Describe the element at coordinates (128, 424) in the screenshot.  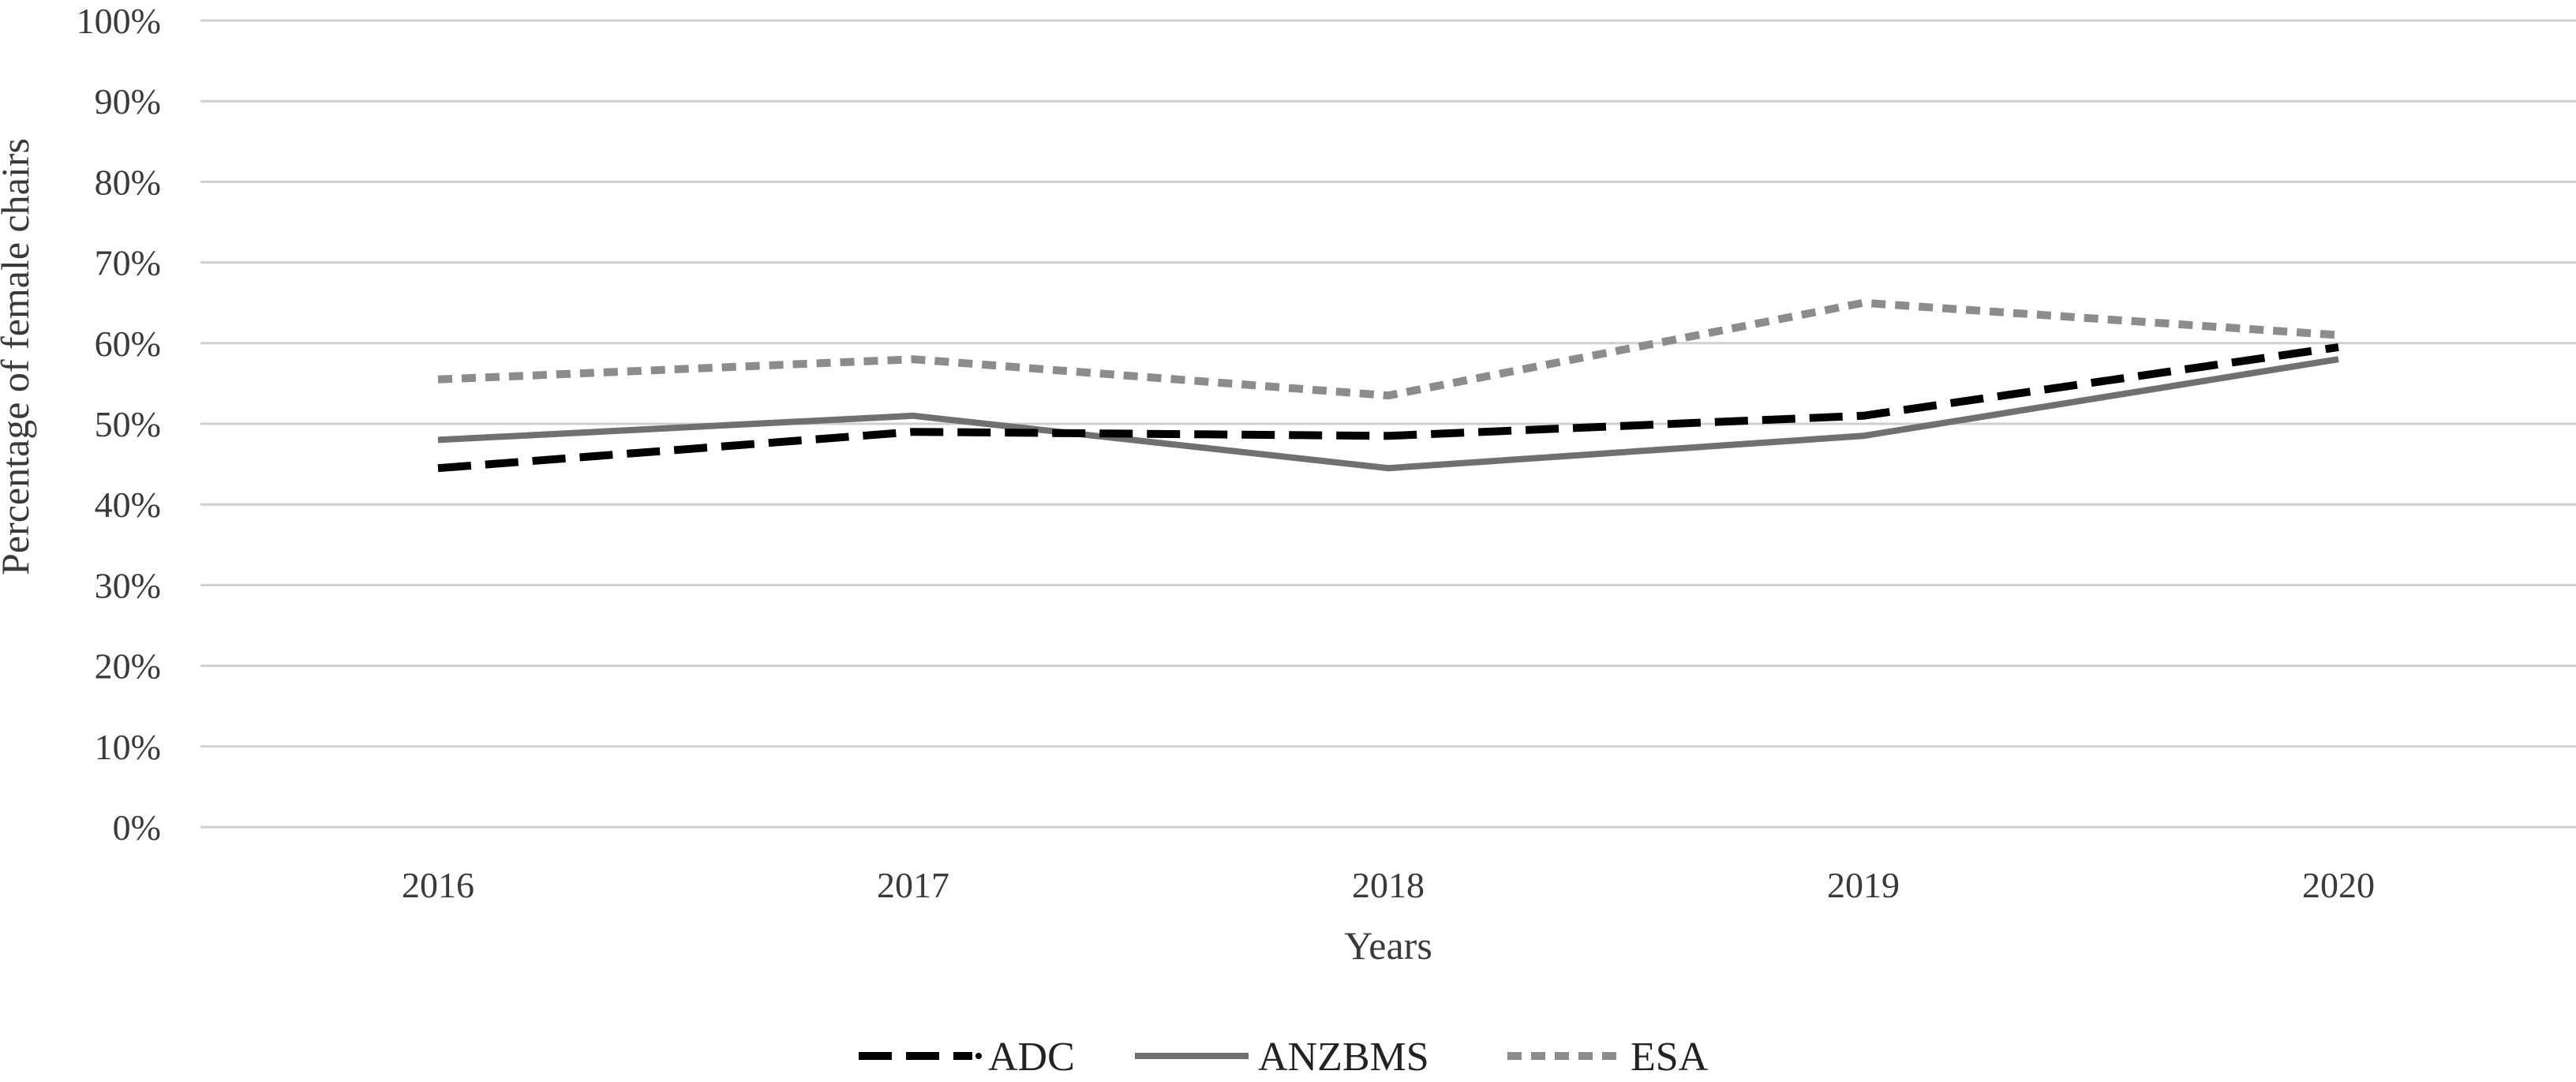
I see `y-tick-label: 50%` at that location.